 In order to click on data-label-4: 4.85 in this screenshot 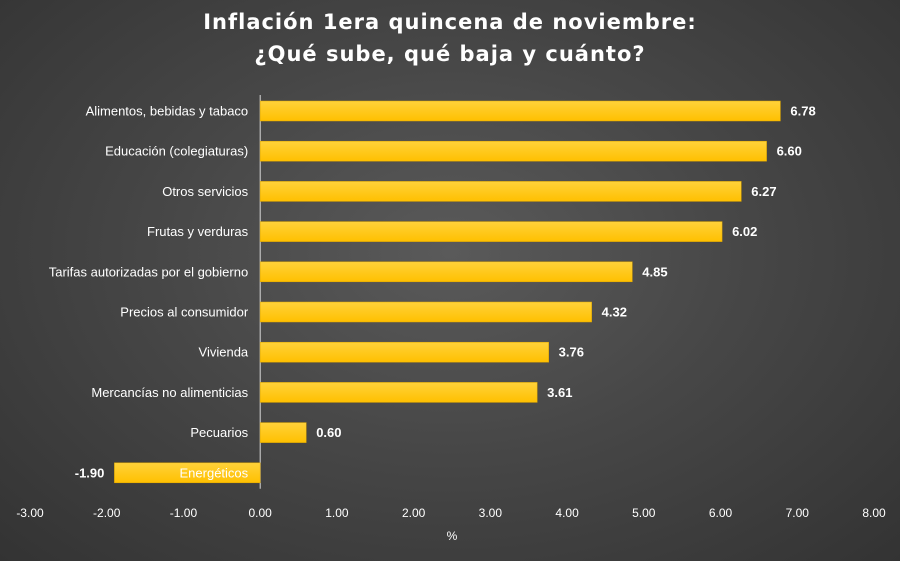, I will do `click(654, 271)`.